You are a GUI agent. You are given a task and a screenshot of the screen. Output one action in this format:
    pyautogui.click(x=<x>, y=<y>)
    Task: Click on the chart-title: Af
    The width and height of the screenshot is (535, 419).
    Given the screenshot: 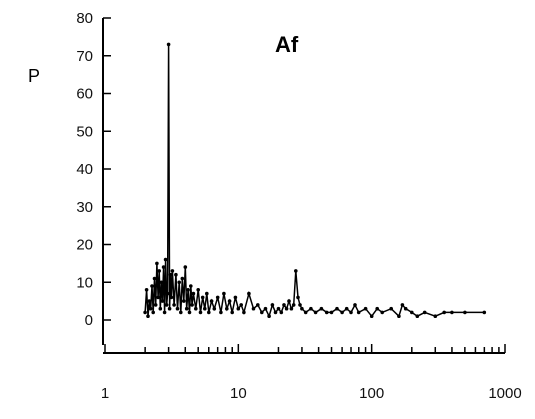 What is the action you would take?
    pyautogui.click(x=287, y=44)
    